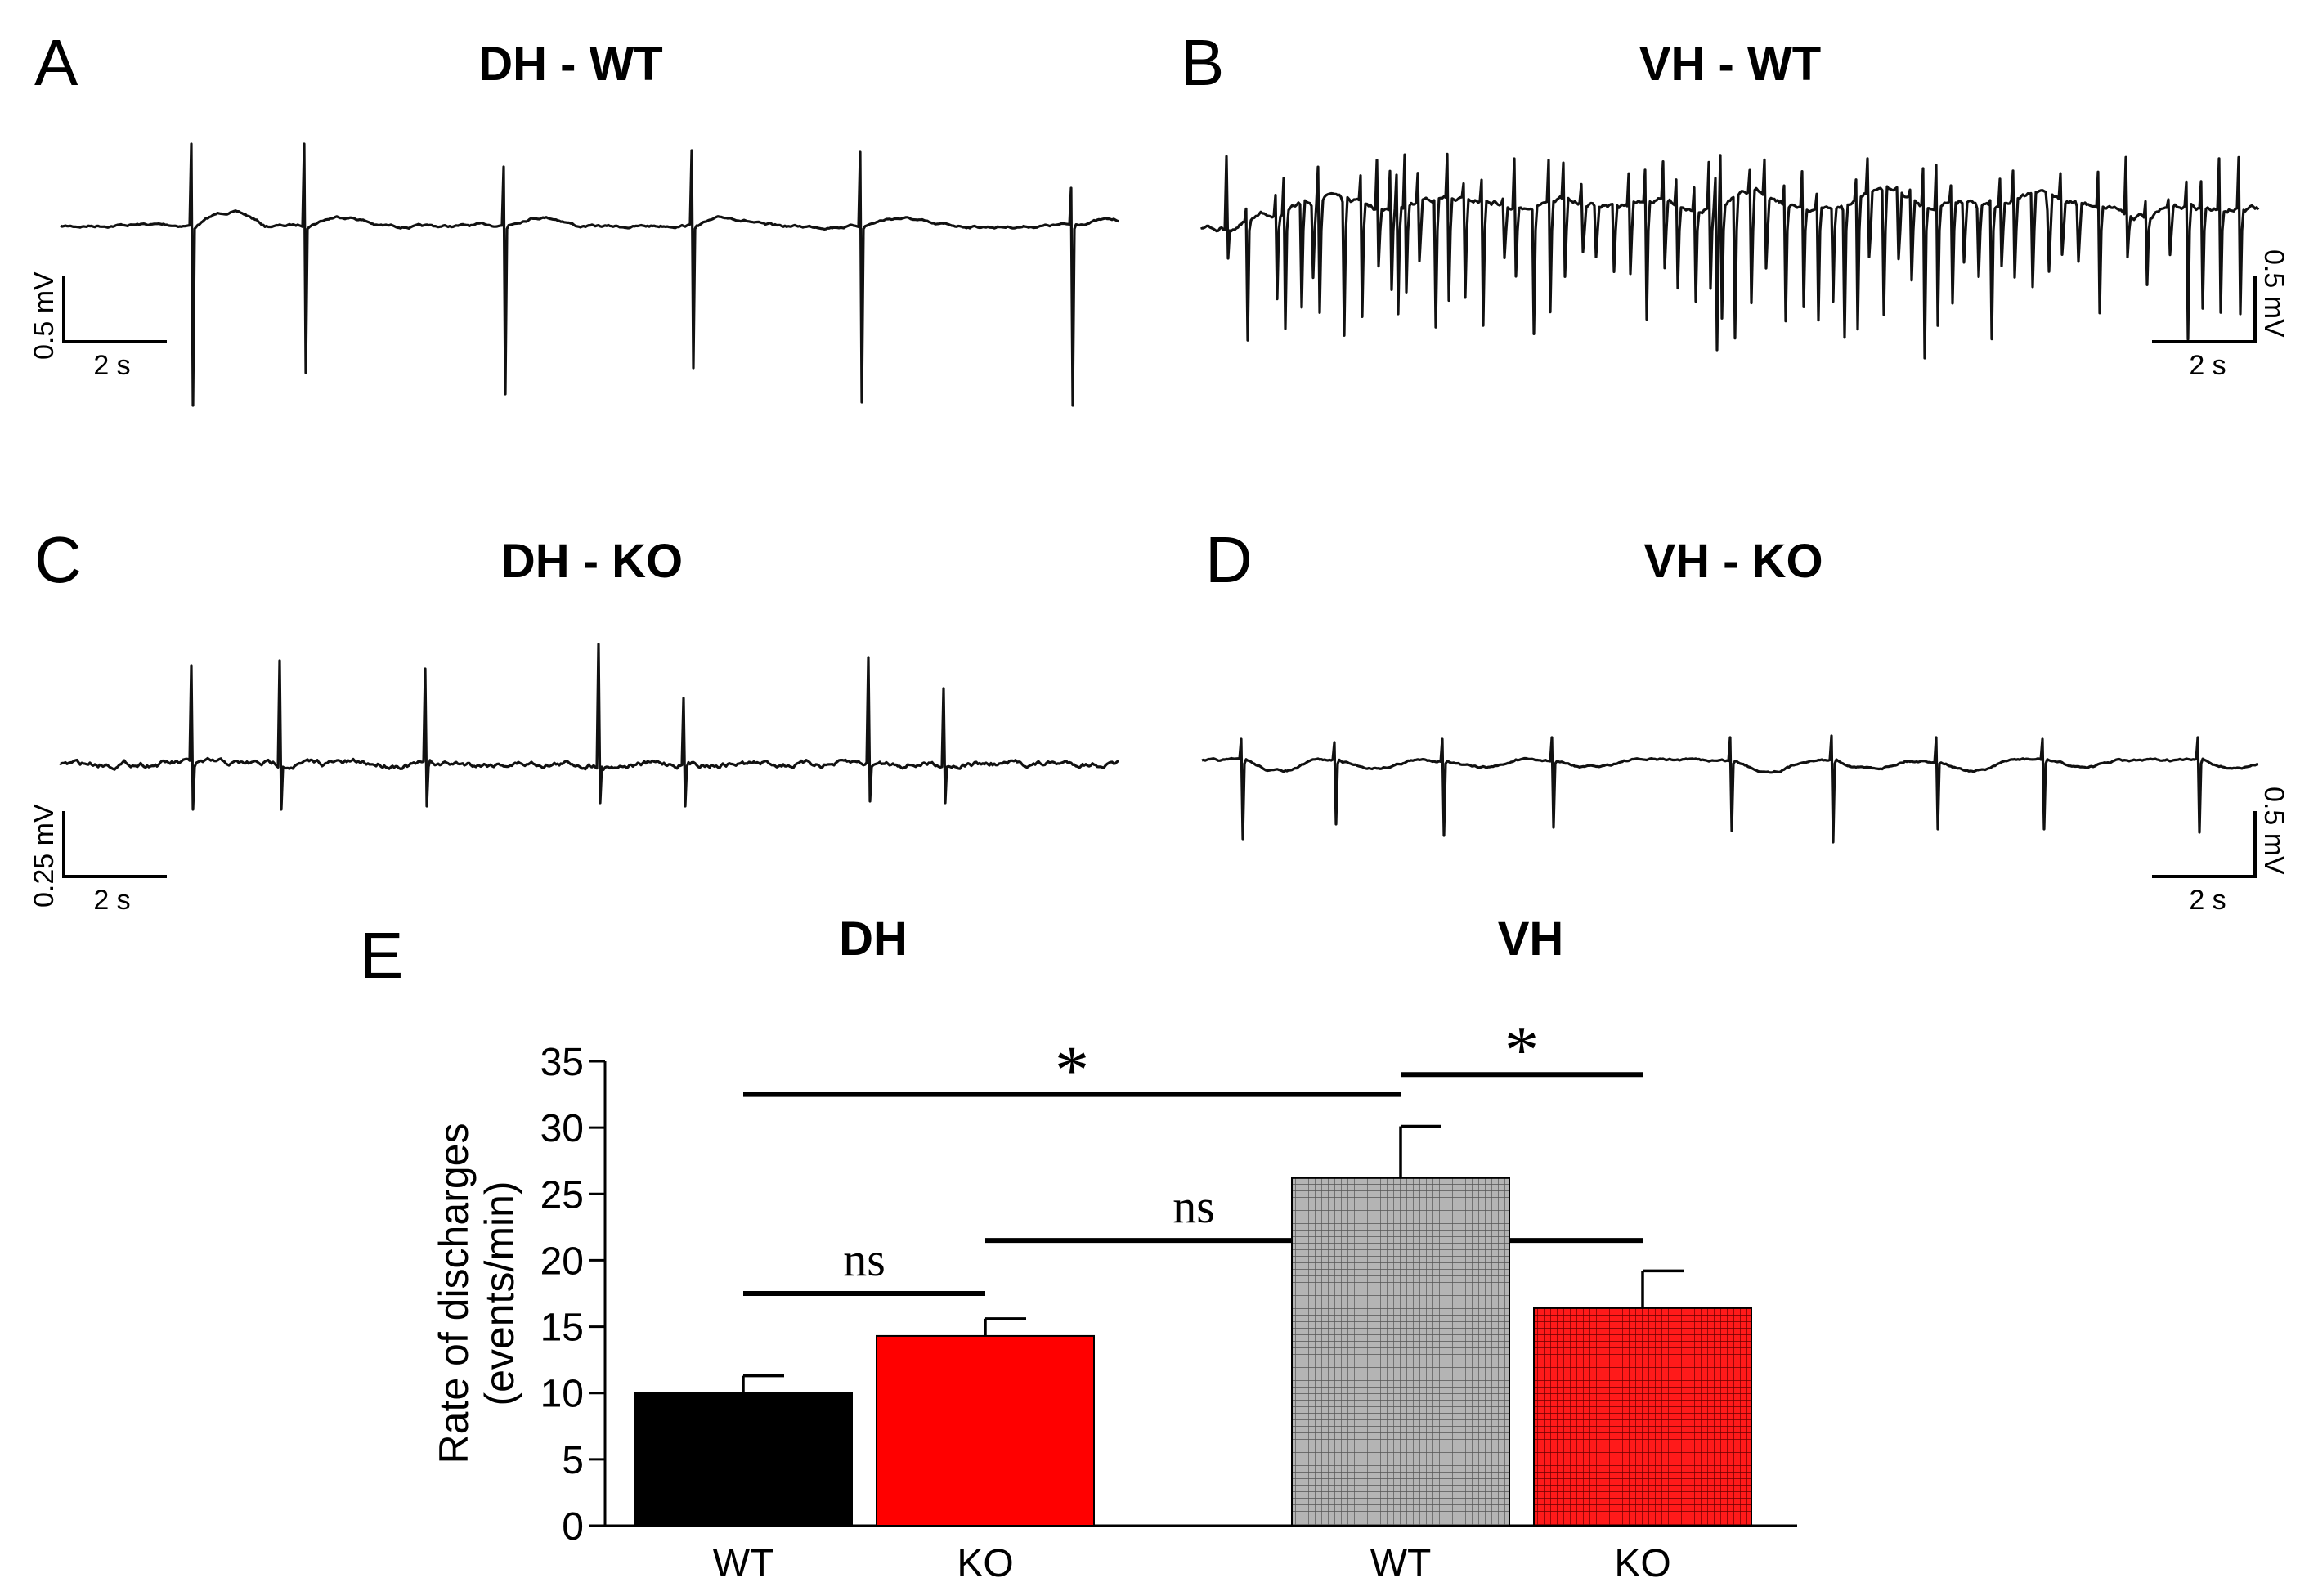 Image resolution: width=2318 pixels, height=1596 pixels. Describe the element at coordinates (589, 727) in the screenshot. I see `trace-dh-ko` at that location.